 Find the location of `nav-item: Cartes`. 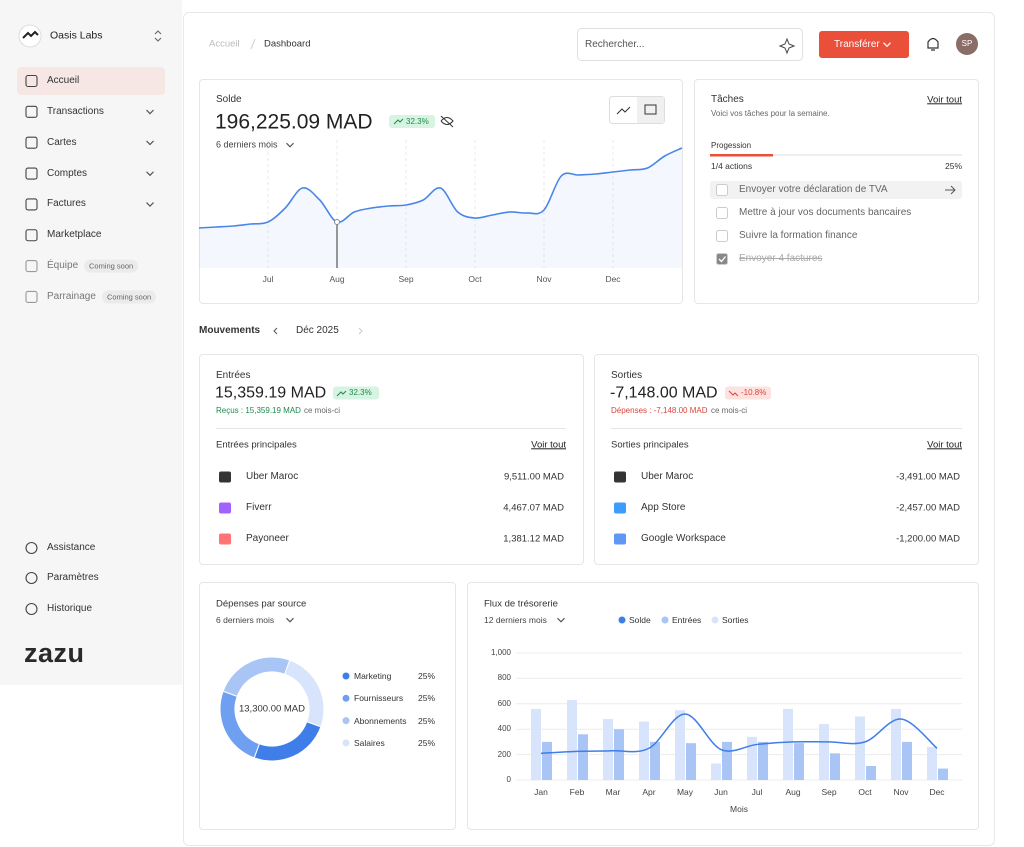

nav-item: Cartes is located at coordinates (62, 142).